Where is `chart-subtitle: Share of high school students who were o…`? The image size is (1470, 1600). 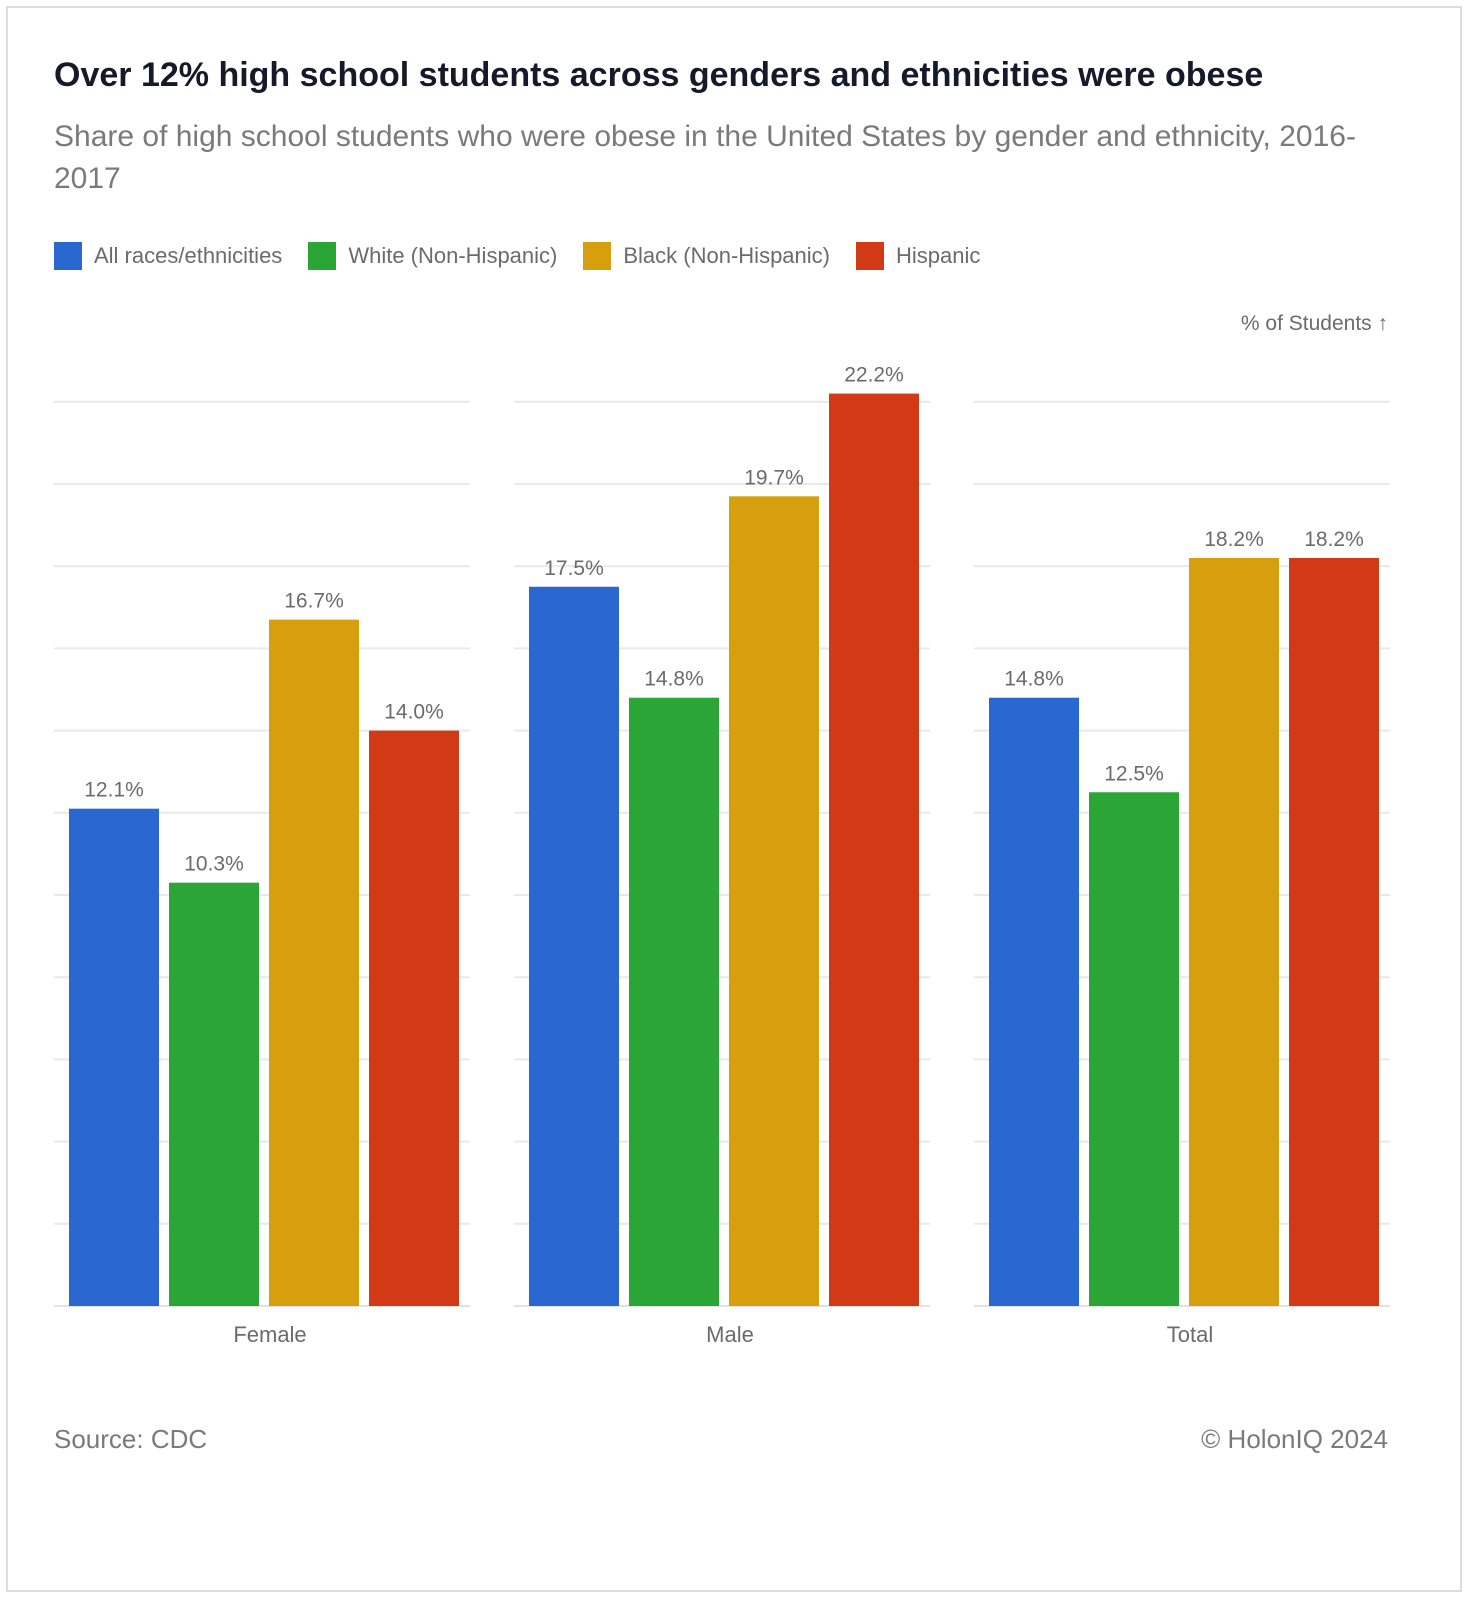
chart-subtitle: Share of high school students who were o… is located at coordinates (705, 157).